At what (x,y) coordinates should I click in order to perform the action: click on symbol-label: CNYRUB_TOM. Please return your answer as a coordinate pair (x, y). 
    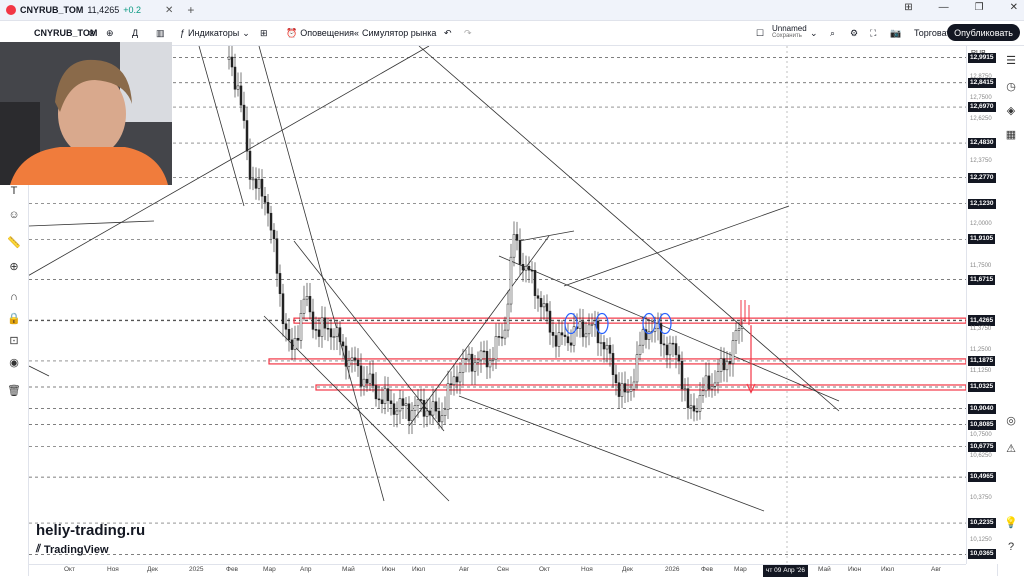
    Looking at the image, I should click on (66, 33).